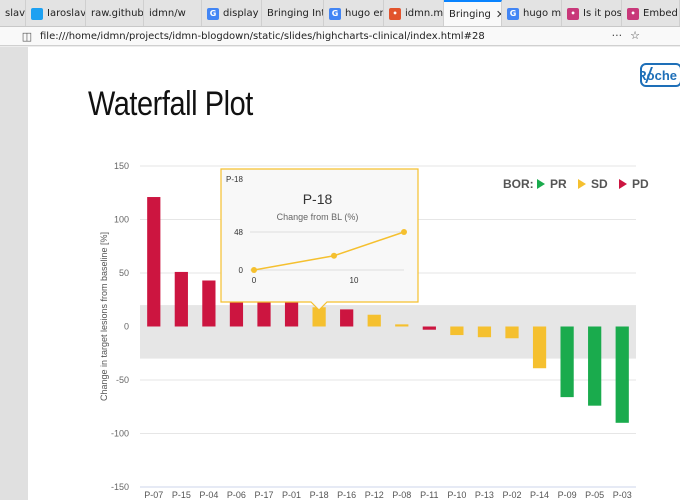  I want to click on browser-tab: Bringing ✕, so click(473, 13).